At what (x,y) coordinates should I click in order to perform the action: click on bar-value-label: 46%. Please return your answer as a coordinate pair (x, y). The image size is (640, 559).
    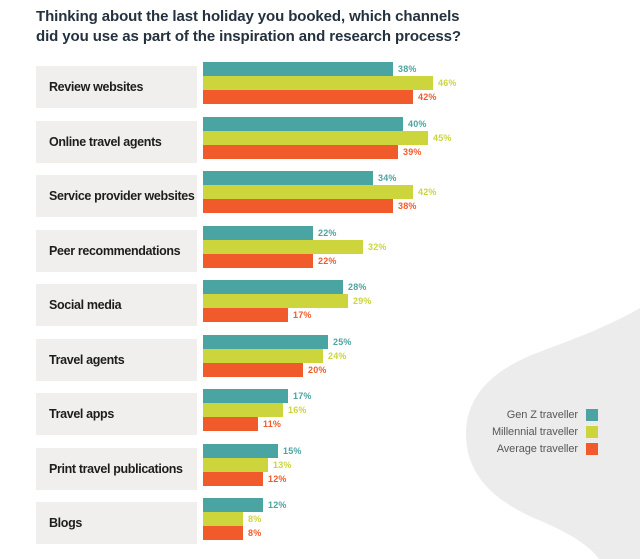
    Looking at the image, I should click on (447, 83).